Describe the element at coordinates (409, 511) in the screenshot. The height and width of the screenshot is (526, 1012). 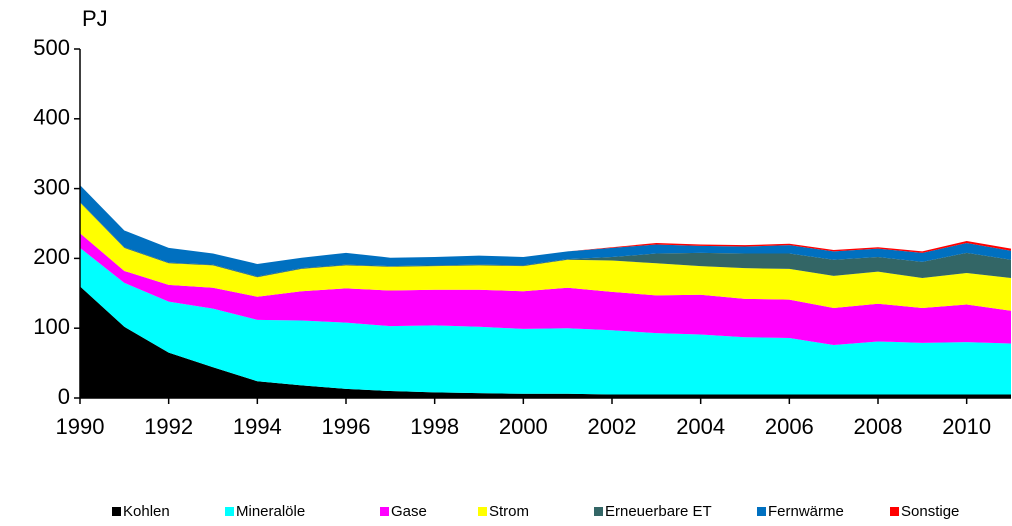
I see `legend-label: Gase` at that location.